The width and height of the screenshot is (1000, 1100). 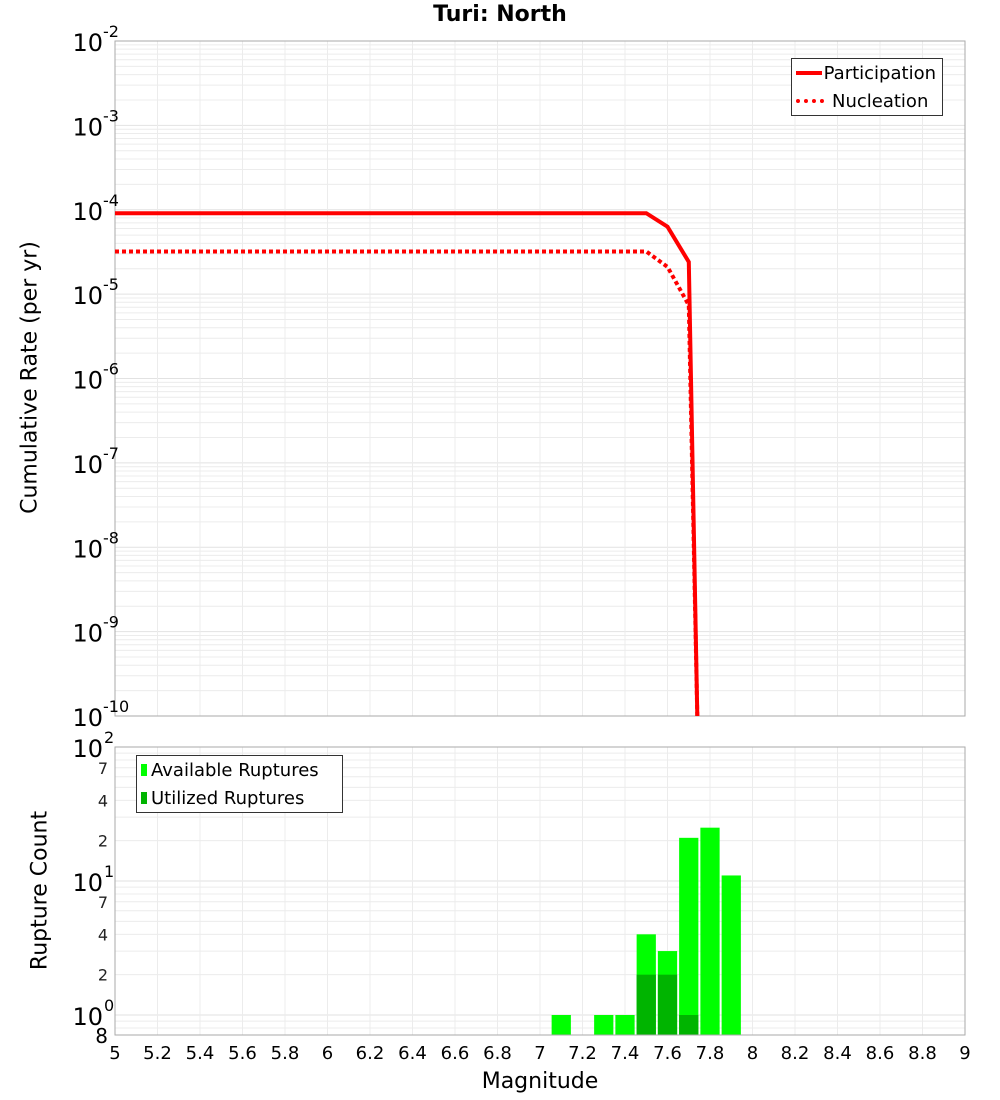 I want to click on x-tick-label: 9, so click(x=964, y=1053).